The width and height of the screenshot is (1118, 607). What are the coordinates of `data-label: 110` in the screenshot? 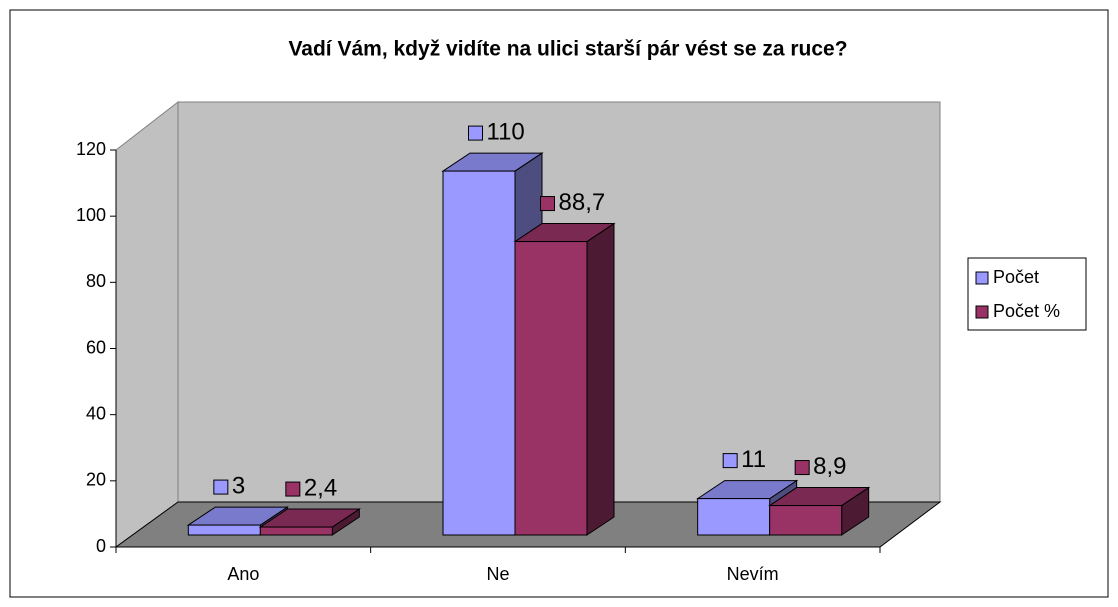 It's located at (506, 131).